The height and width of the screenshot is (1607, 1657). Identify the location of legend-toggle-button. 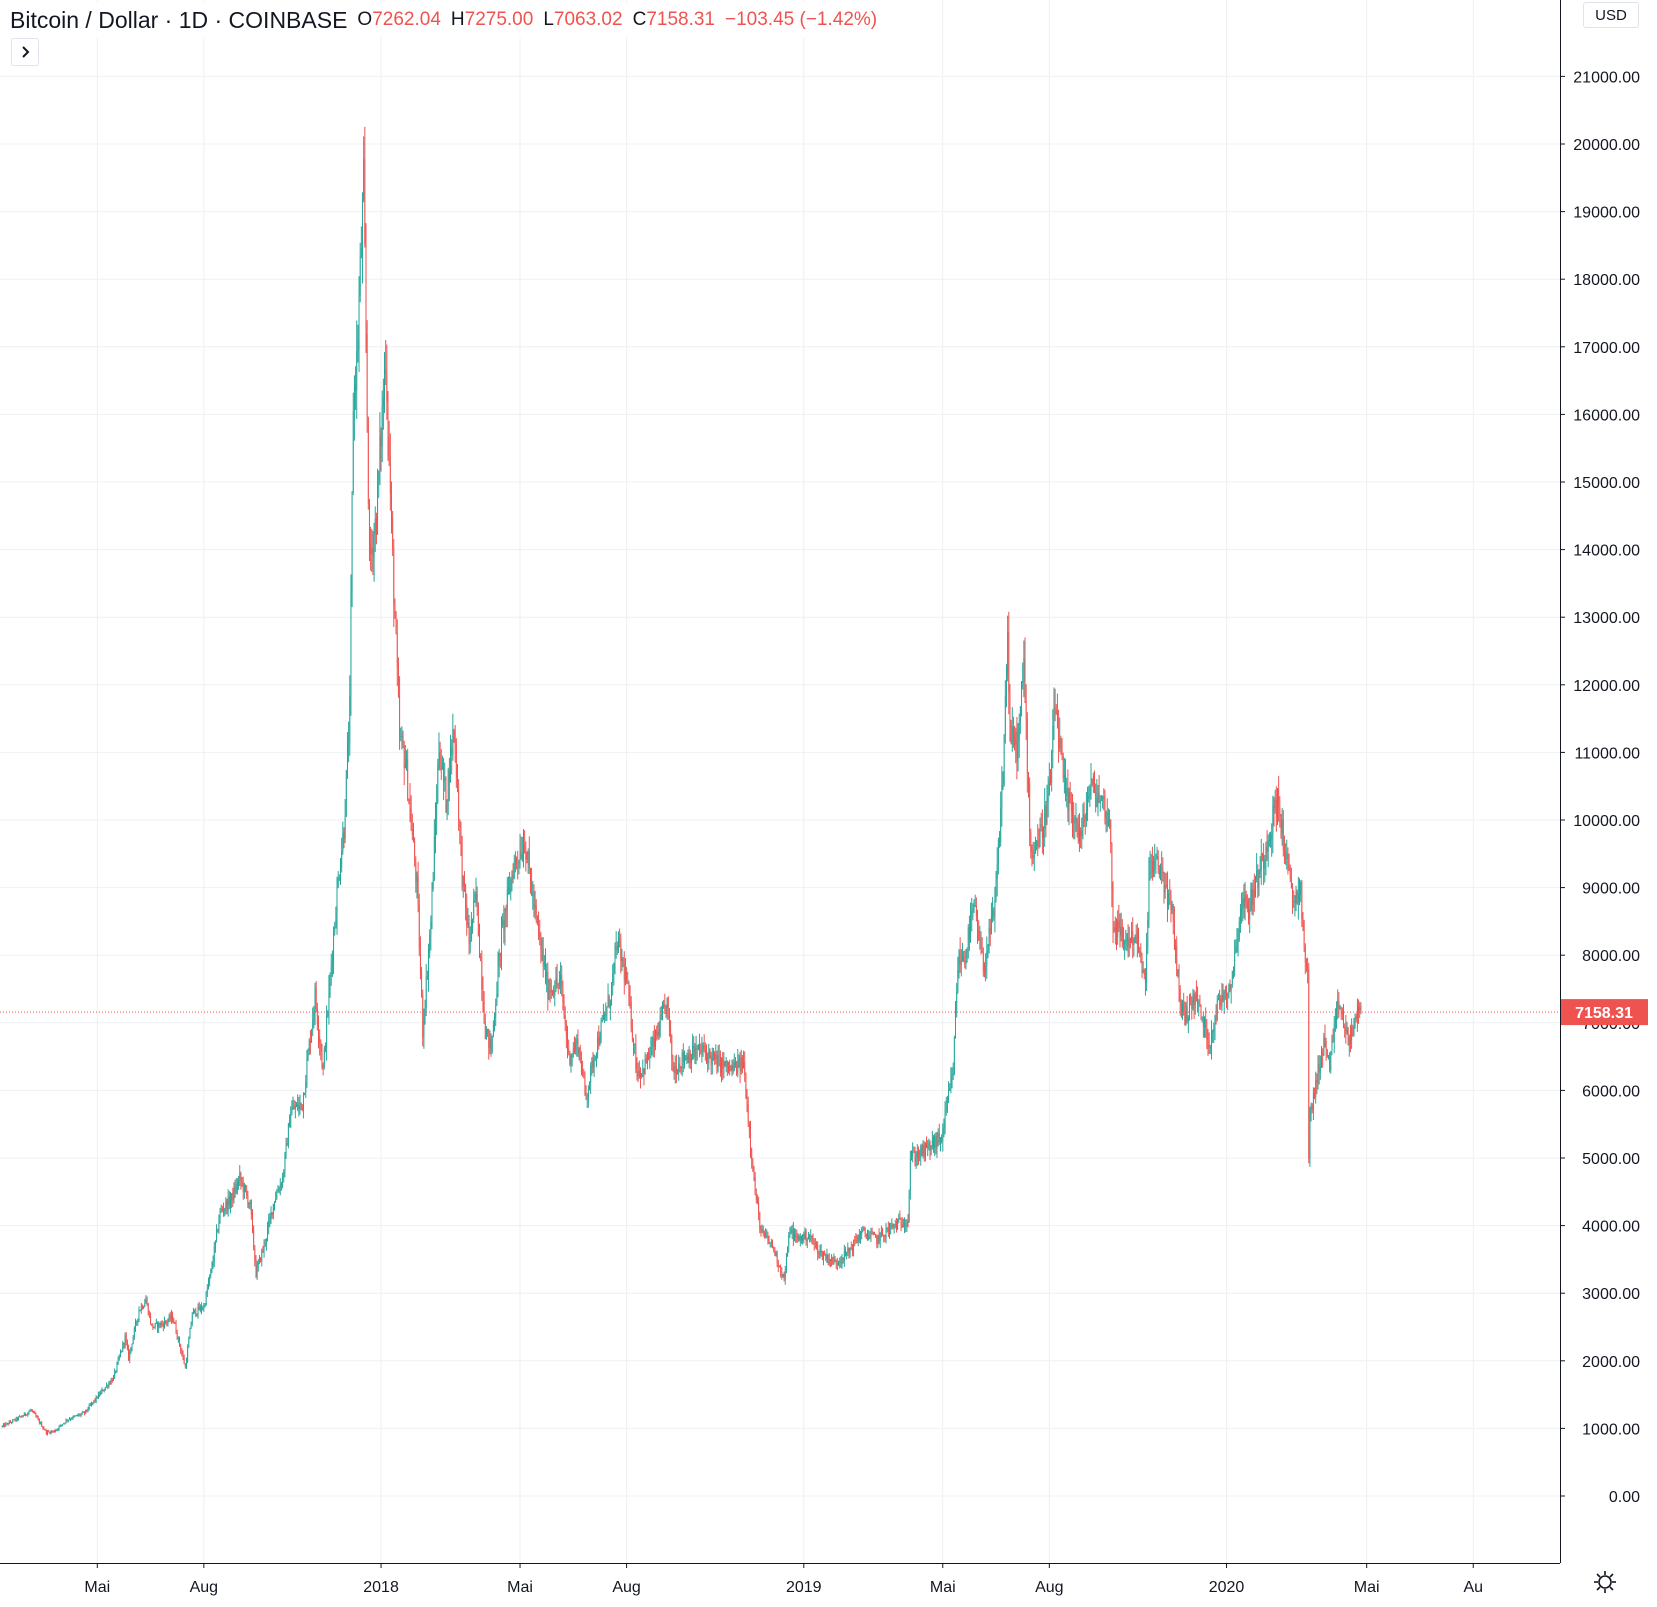
(25, 52).